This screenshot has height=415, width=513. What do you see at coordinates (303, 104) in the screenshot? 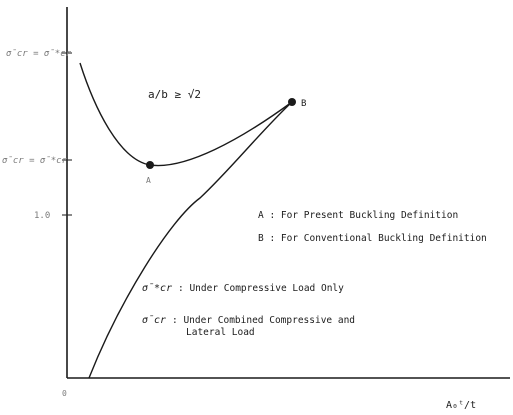
I see `point-b-label: B` at bounding box center [303, 104].